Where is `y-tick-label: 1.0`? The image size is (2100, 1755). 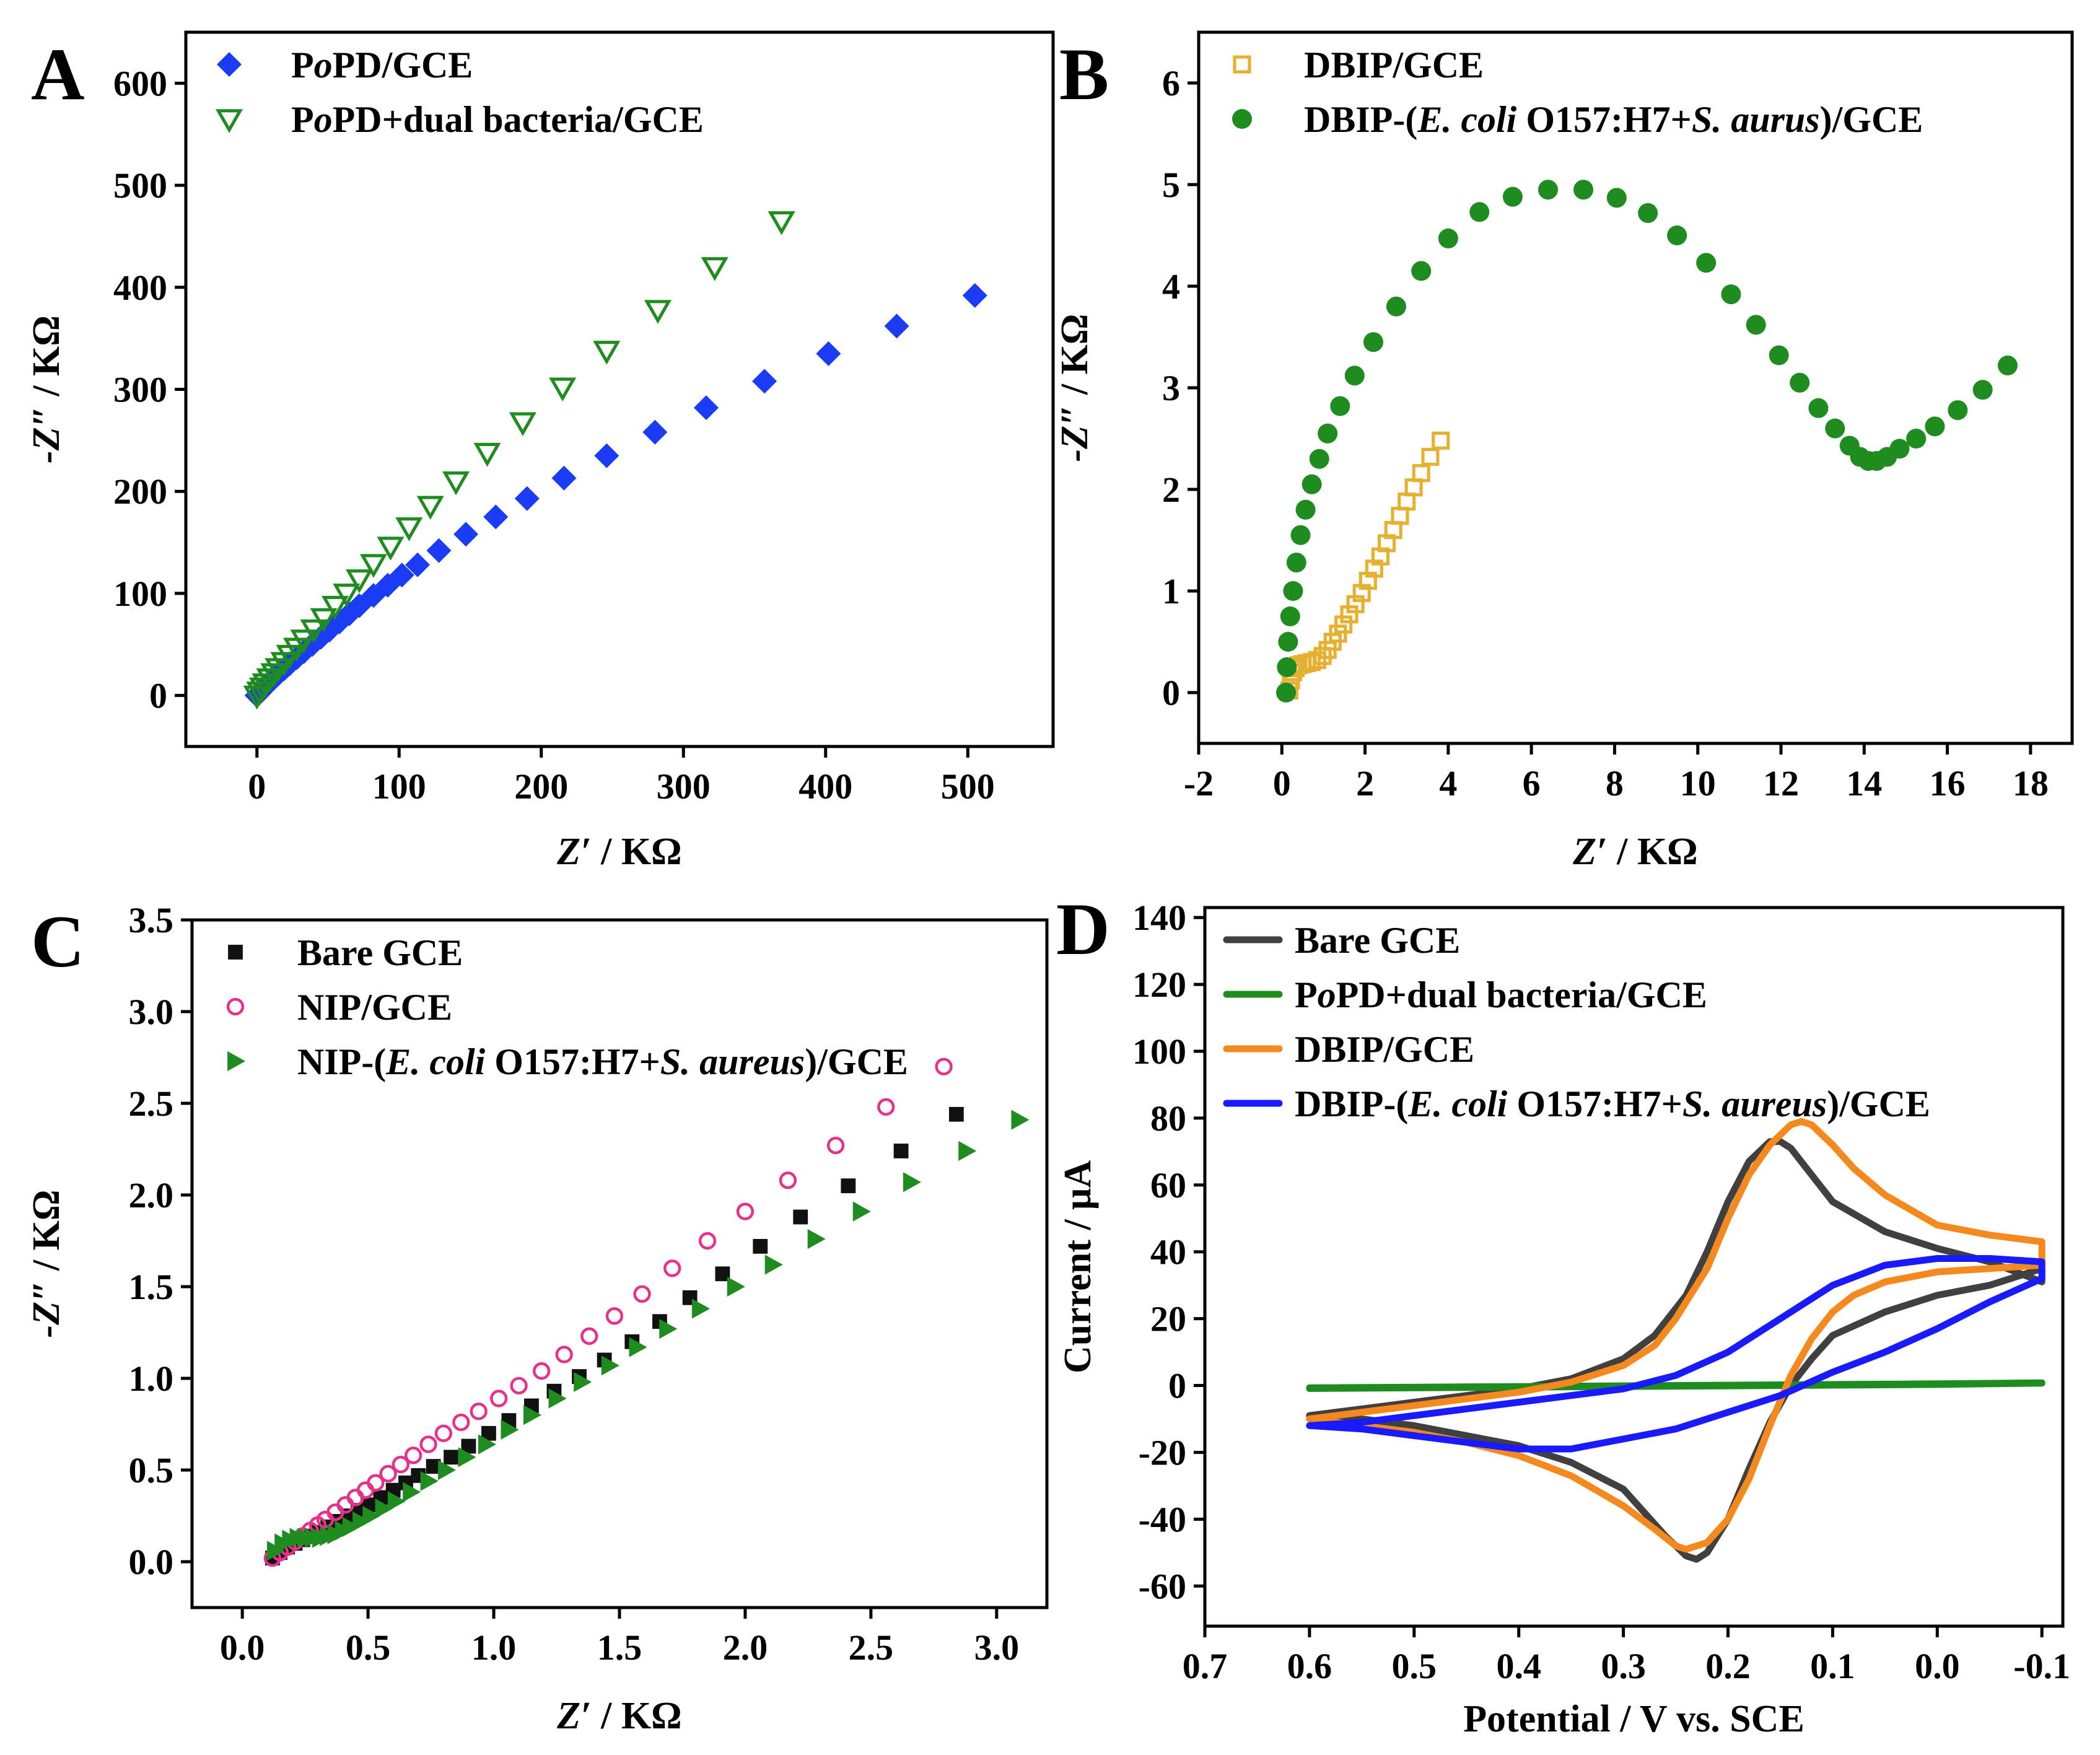
y-tick-label: 1.0 is located at coordinates (151, 1379).